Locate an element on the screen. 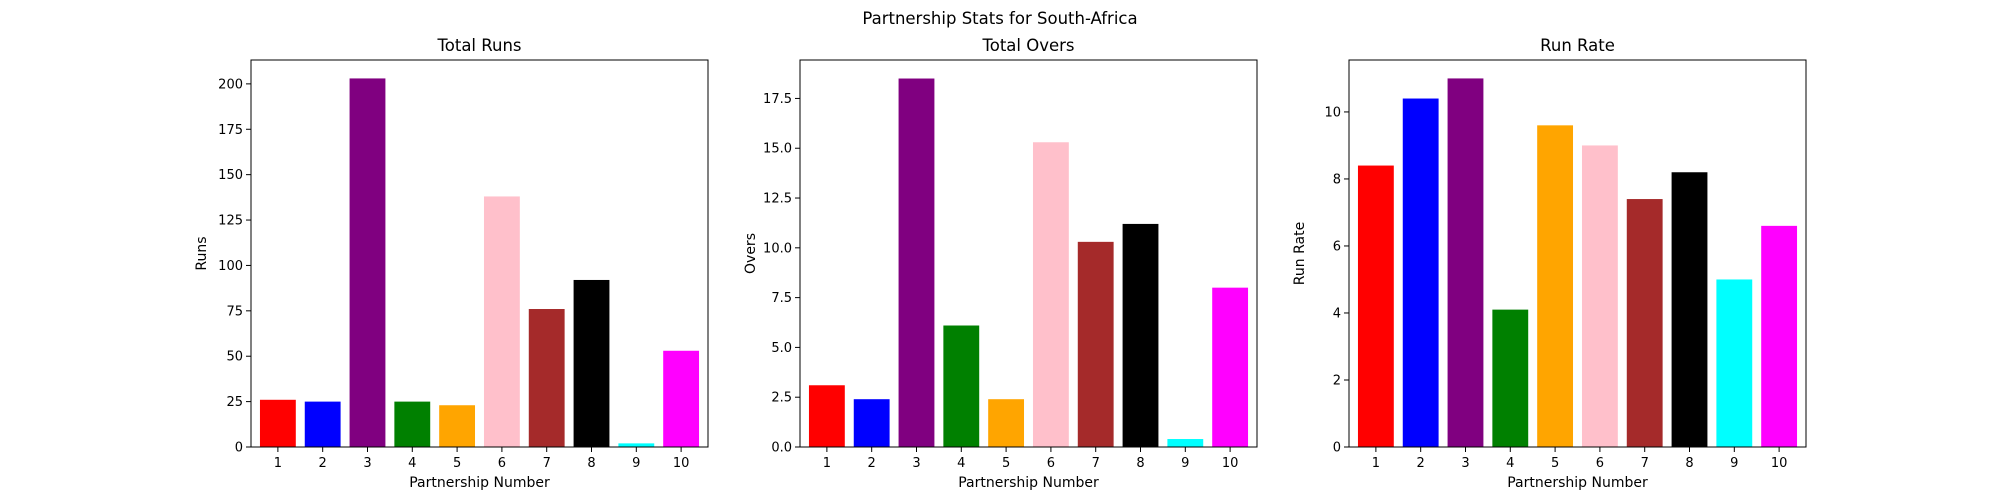 The height and width of the screenshot is (500, 2000). panel-1-xtick-label: 3 is located at coordinates (367, 463).